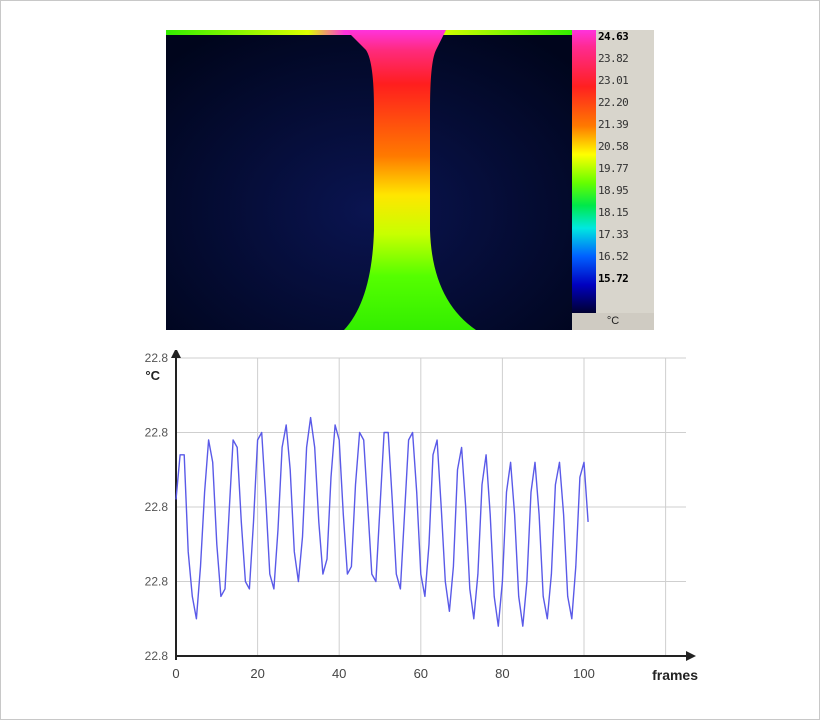 This screenshot has height=720, width=820. I want to click on scale-label: 23.82, so click(613, 58).